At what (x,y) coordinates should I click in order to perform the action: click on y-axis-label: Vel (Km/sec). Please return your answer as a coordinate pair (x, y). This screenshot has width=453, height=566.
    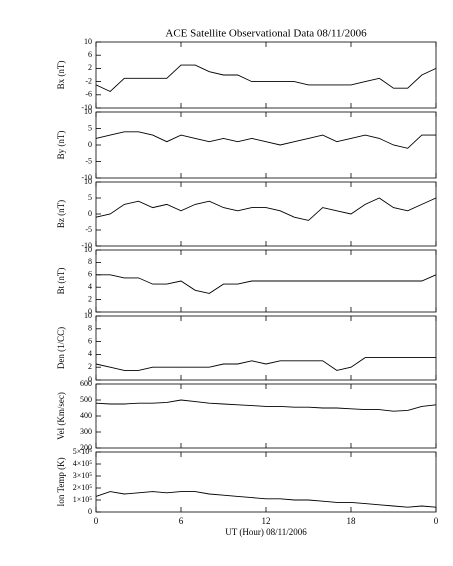
    Looking at the image, I should click on (61, 416).